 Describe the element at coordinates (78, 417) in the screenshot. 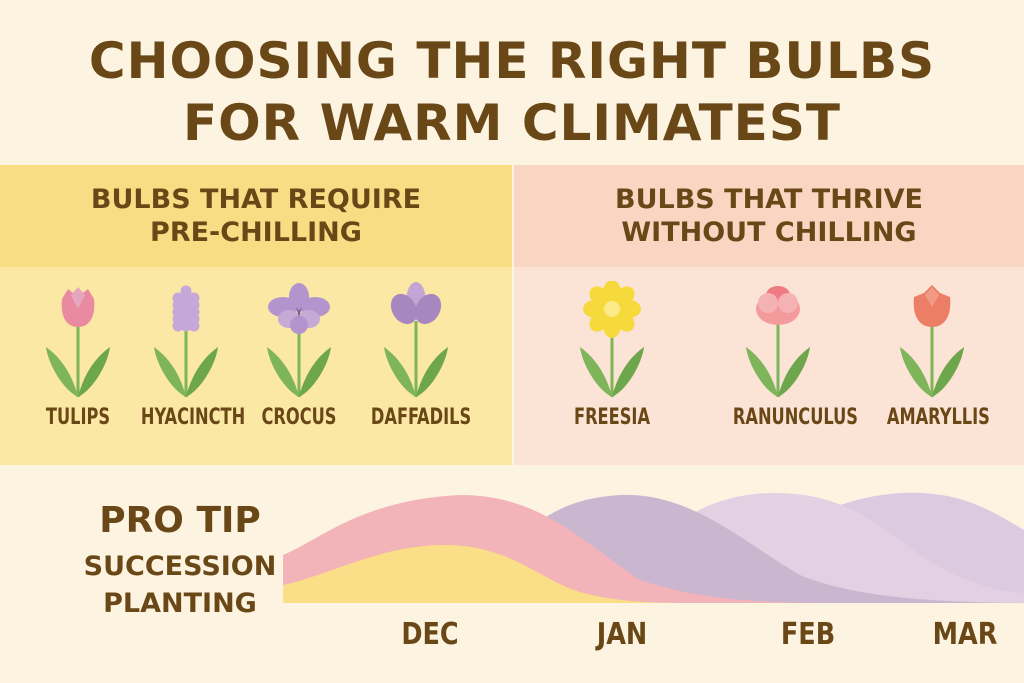

I see `flower-label: TULIPS` at that location.